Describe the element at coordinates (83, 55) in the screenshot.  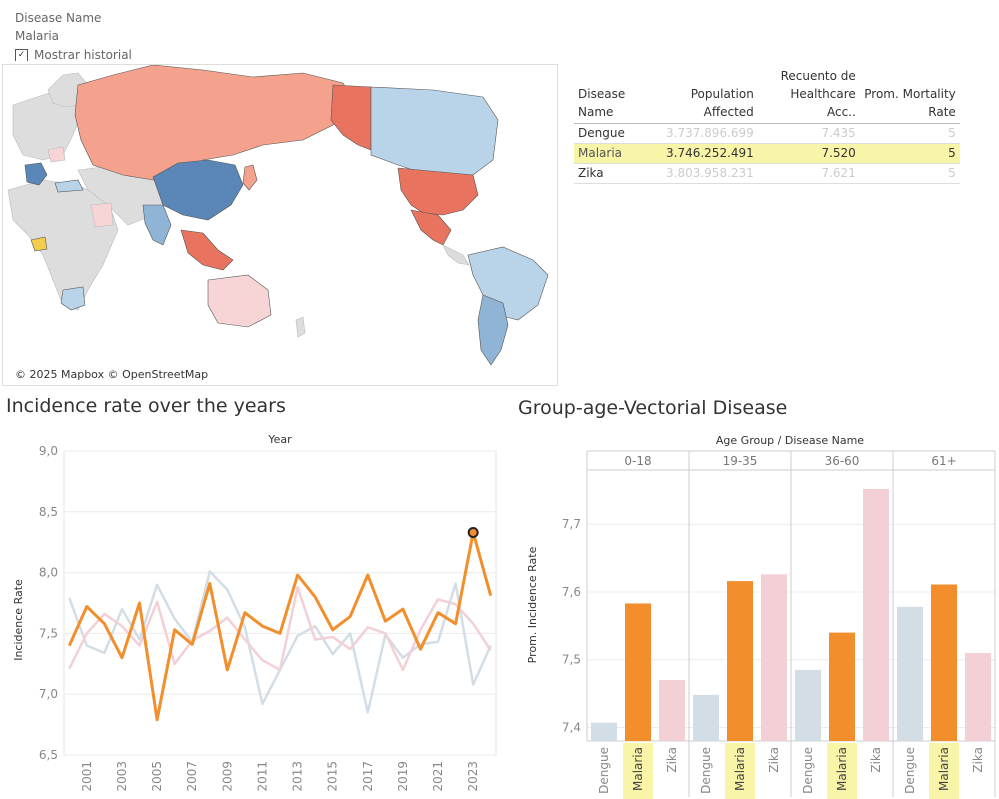
I see `history-label: Mostrar historial` at that location.